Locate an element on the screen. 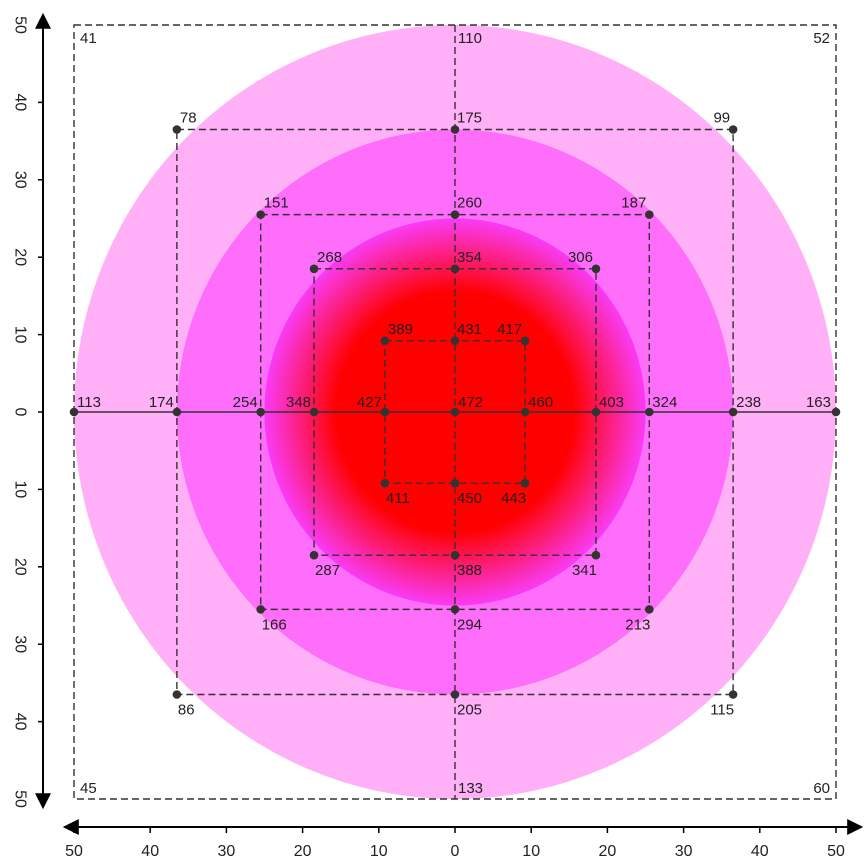 The width and height of the screenshot is (868, 867). data-point-2-bl is located at coordinates (260, 609).